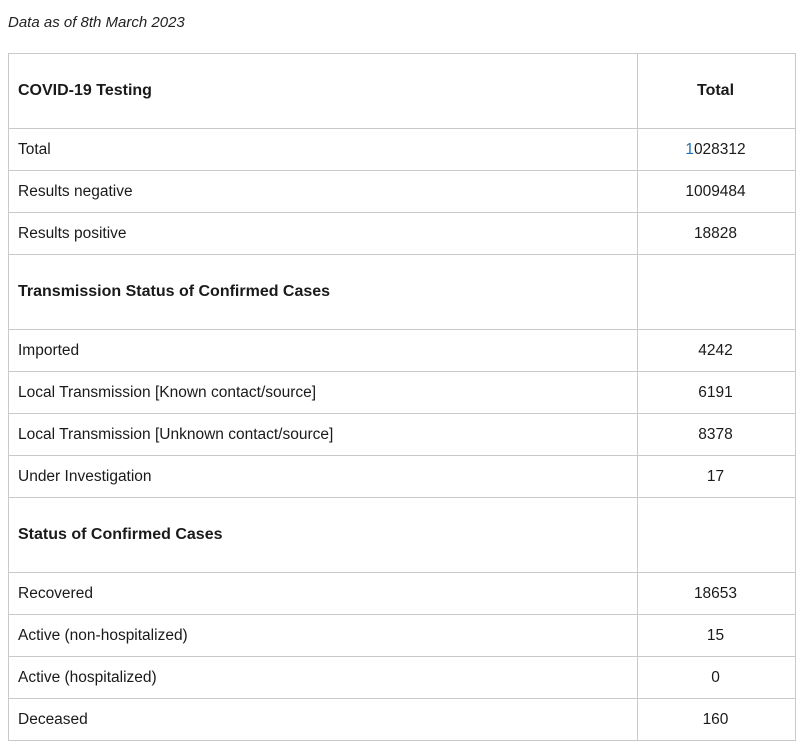 Image resolution: width=800 pixels, height=744 pixels. Describe the element at coordinates (716, 719) in the screenshot. I see `row-value: 160` at that location.